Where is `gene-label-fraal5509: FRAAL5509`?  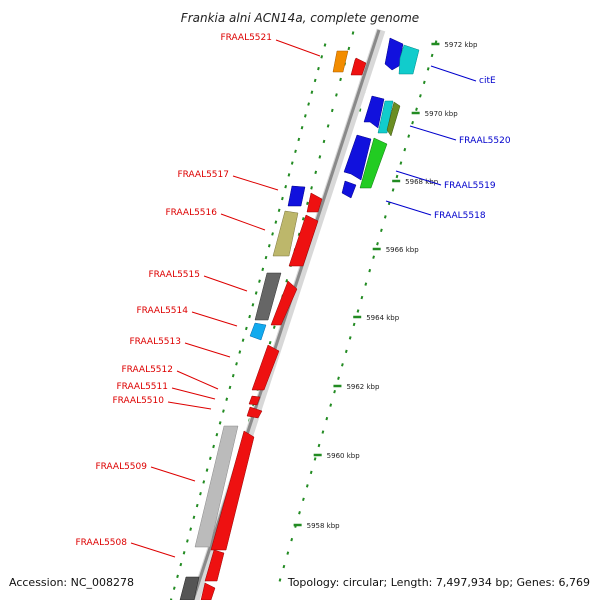 gene-label-fraal5509: FRAAL5509 is located at coordinates (121, 467).